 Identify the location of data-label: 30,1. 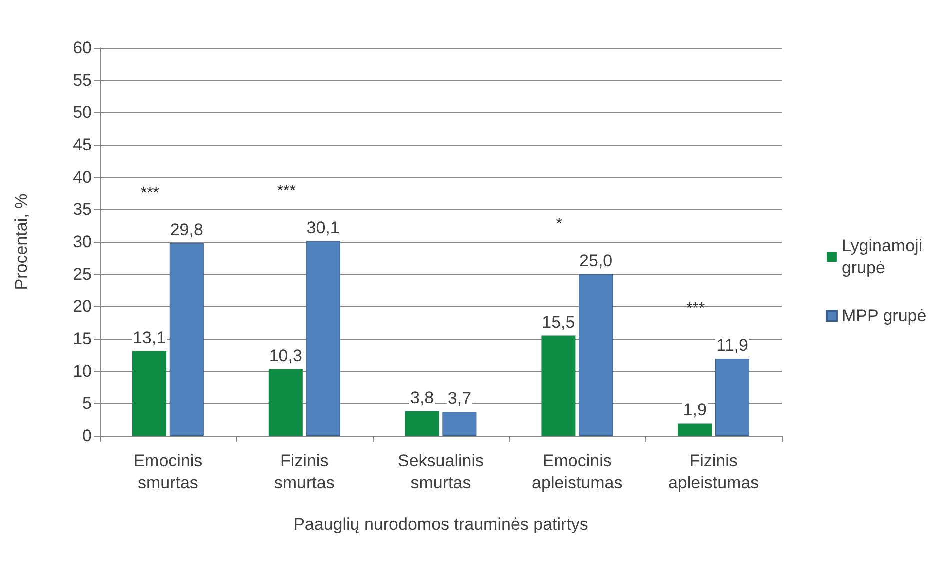
(323, 228).